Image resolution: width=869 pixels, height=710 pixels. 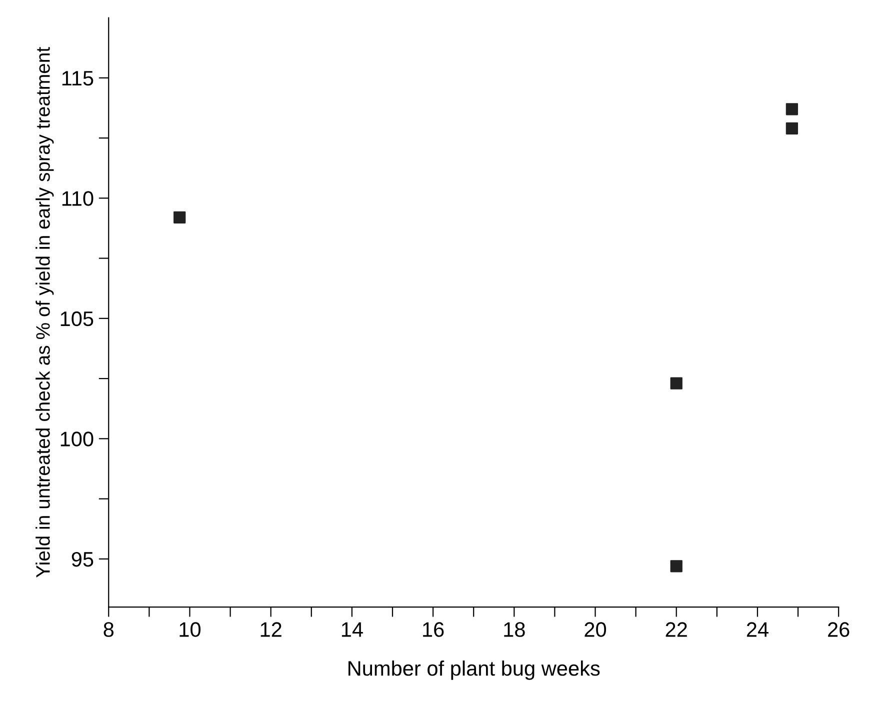 What do you see at coordinates (77, 439) in the screenshot?
I see `y-tick-label: 100` at bounding box center [77, 439].